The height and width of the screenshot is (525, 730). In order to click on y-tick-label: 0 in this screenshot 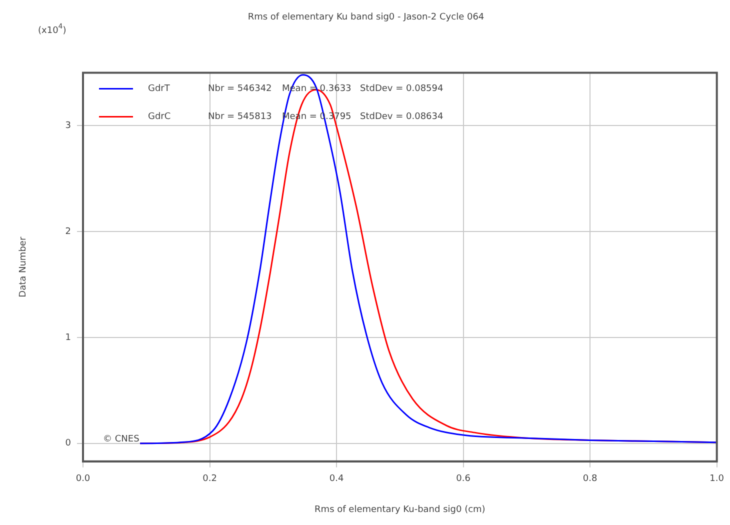, I will do `click(68, 443)`.